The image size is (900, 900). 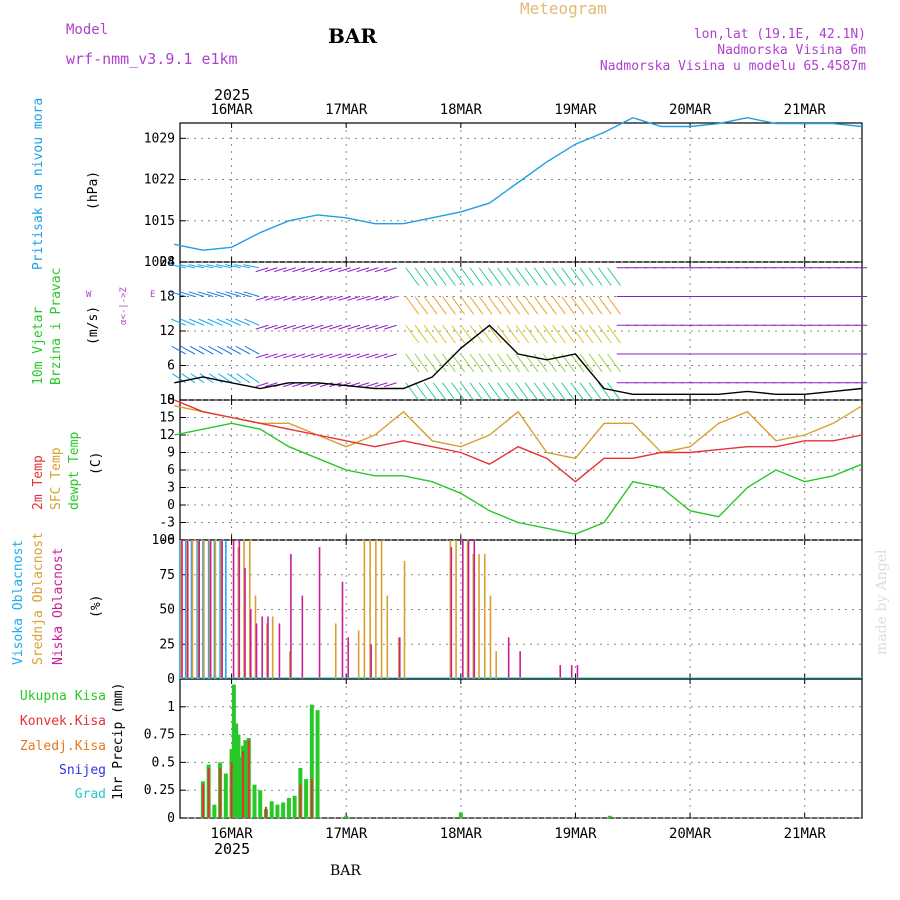 I want to click on y-tick-label: 24, so click(x=167, y=262).